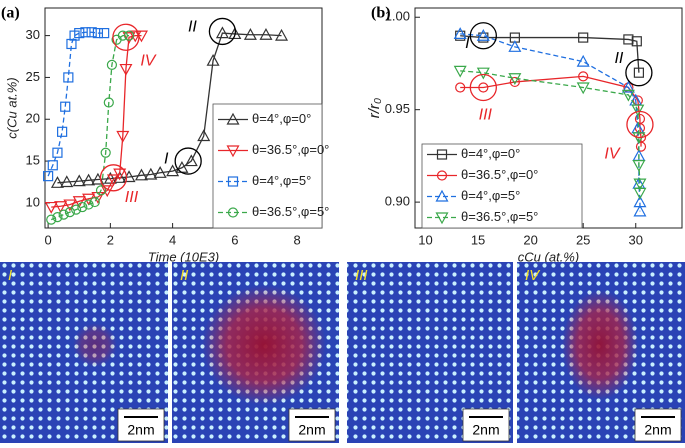  What do you see at coordinates (33, 160) in the screenshot?
I see `y-tick-label: 15` at bounding box center [33, 160].